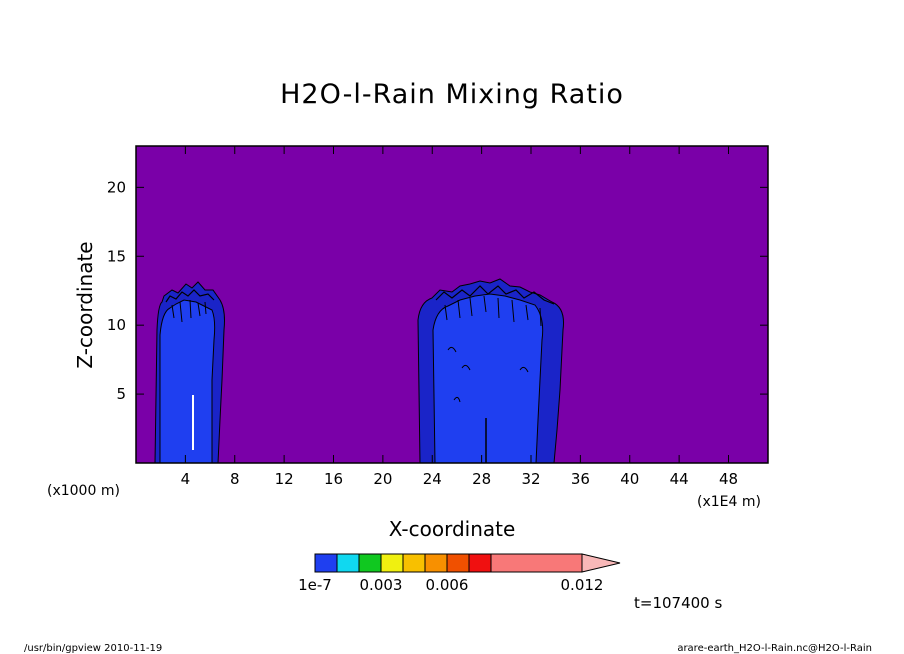  Describe the element at coordinates (488, 374) in the screenshot. I see `cloud-2-contours` at that location.